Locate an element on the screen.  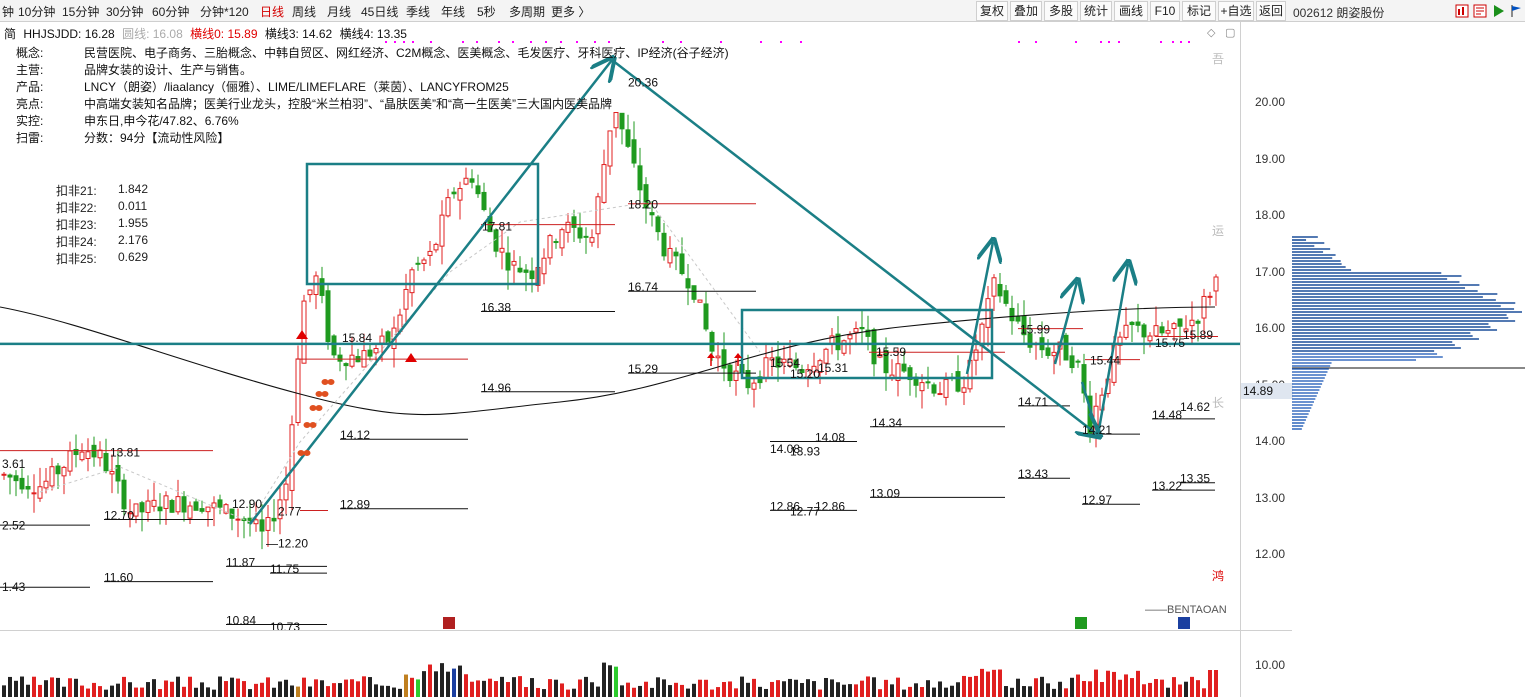
period-tab: 60分钟 is located at coordinates (171, 12).